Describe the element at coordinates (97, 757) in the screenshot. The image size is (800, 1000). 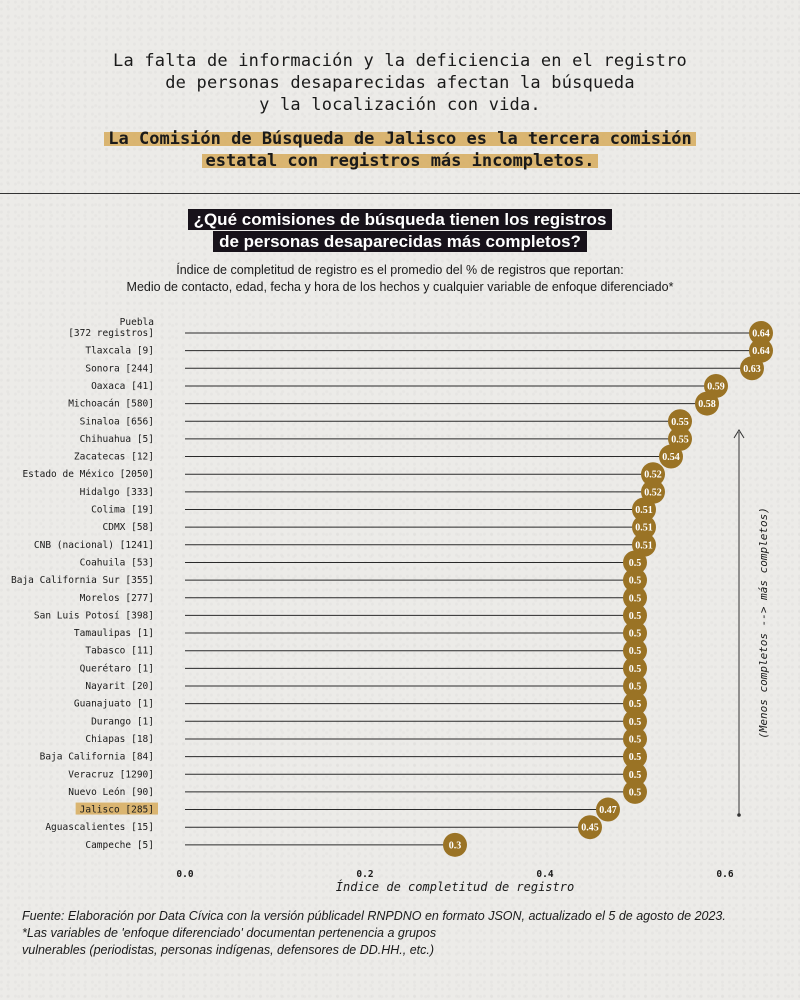
I see `category-label: Baja California [84]` at that location.